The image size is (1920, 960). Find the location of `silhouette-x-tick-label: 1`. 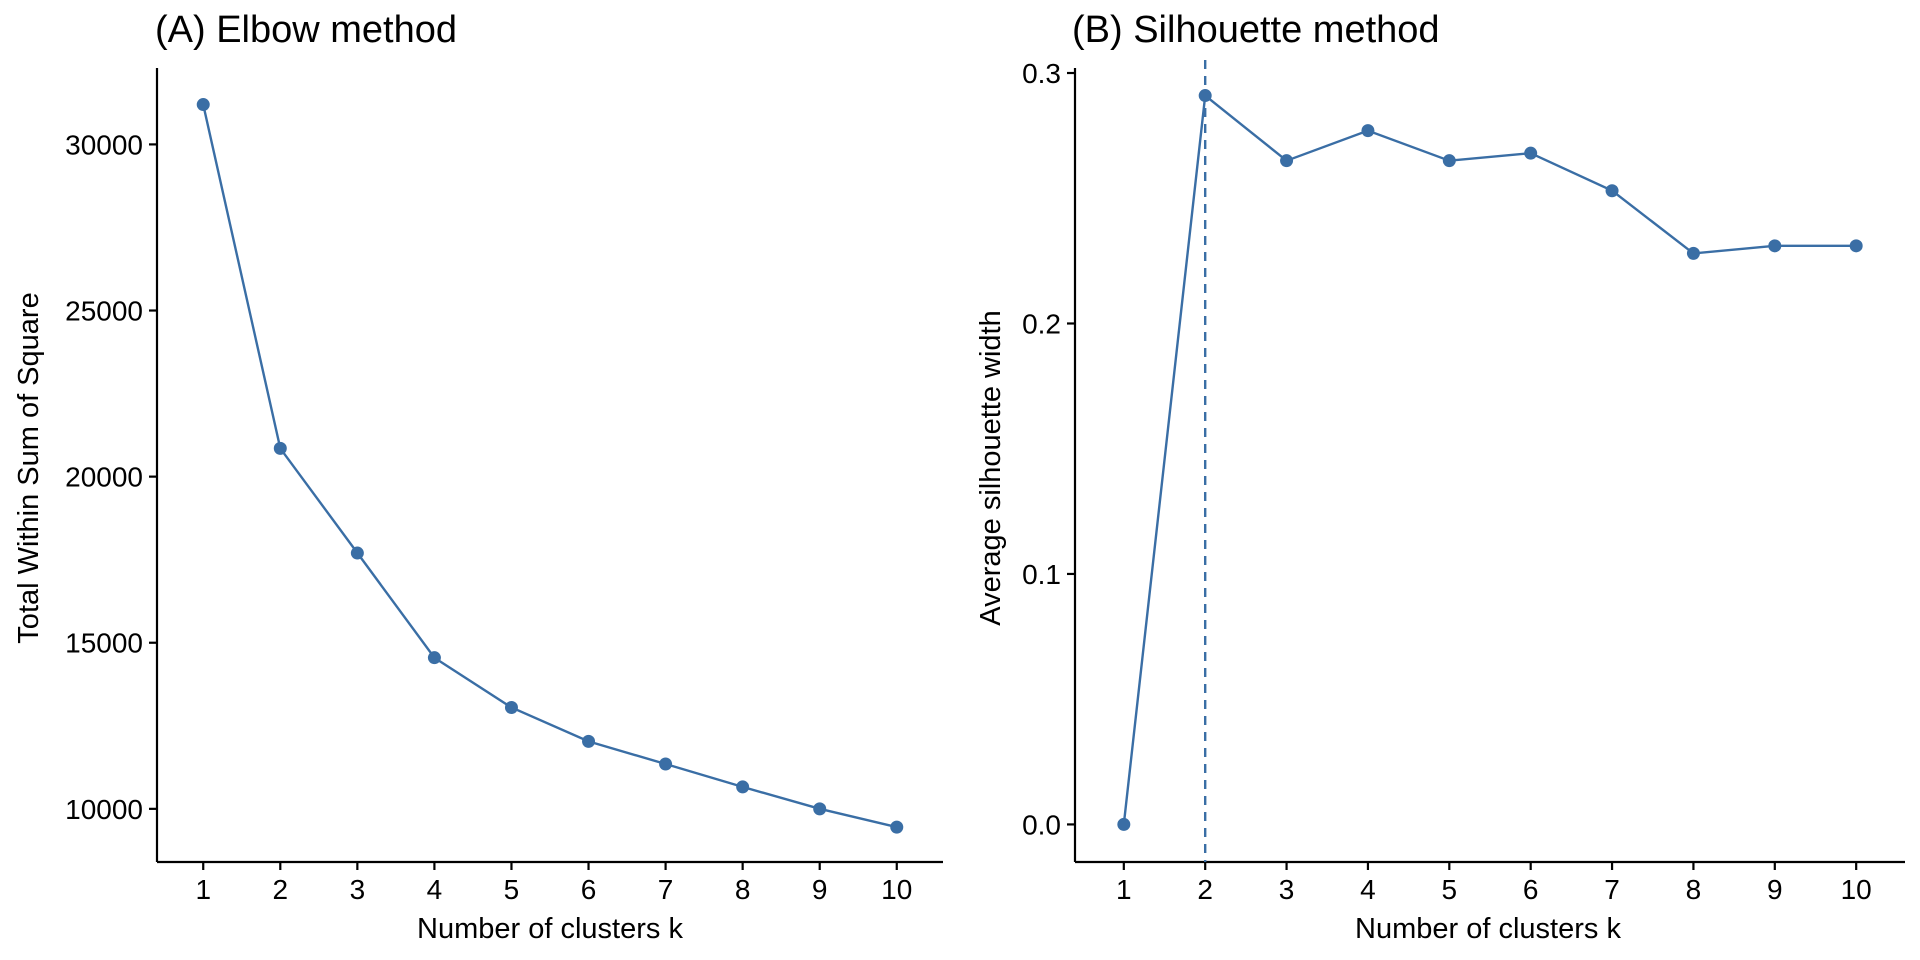

silhouette-x-tick-label: 1 is located at coordinates (1124, 889).